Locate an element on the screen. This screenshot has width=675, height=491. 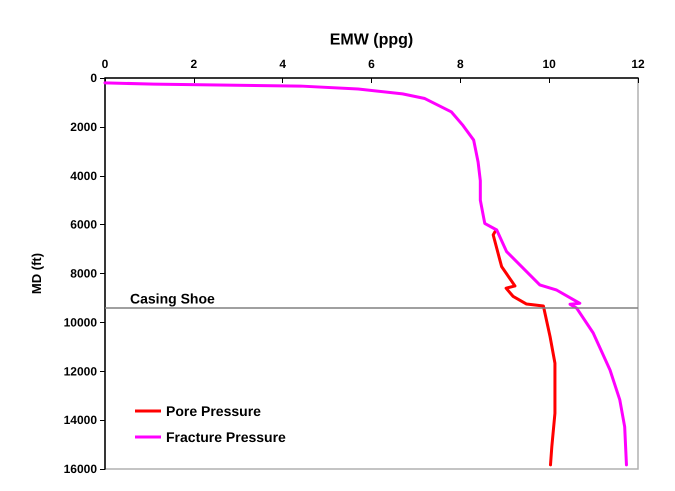
y-tick-label: 14000 is located at coordinates (81, 420).